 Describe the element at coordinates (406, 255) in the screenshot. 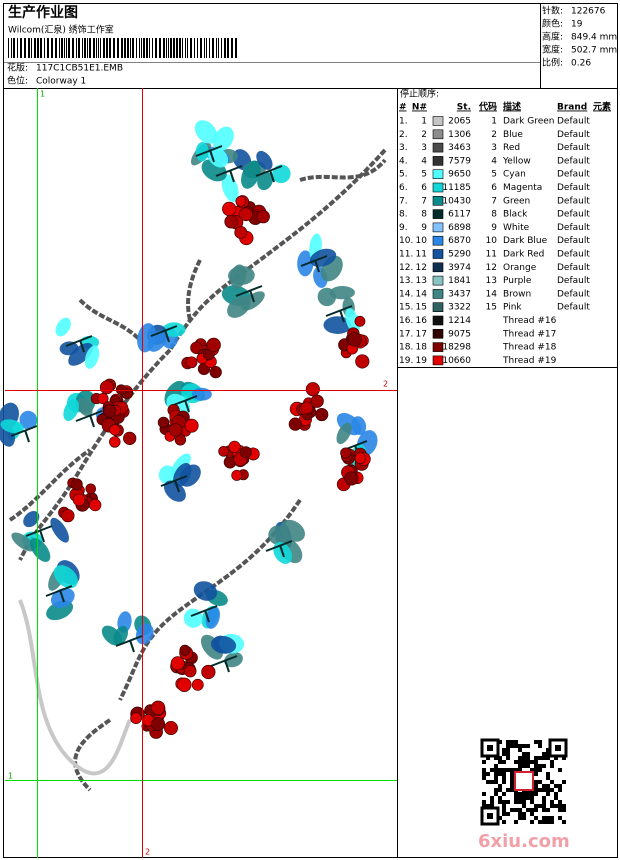

I see `cell: 11.` at that location.